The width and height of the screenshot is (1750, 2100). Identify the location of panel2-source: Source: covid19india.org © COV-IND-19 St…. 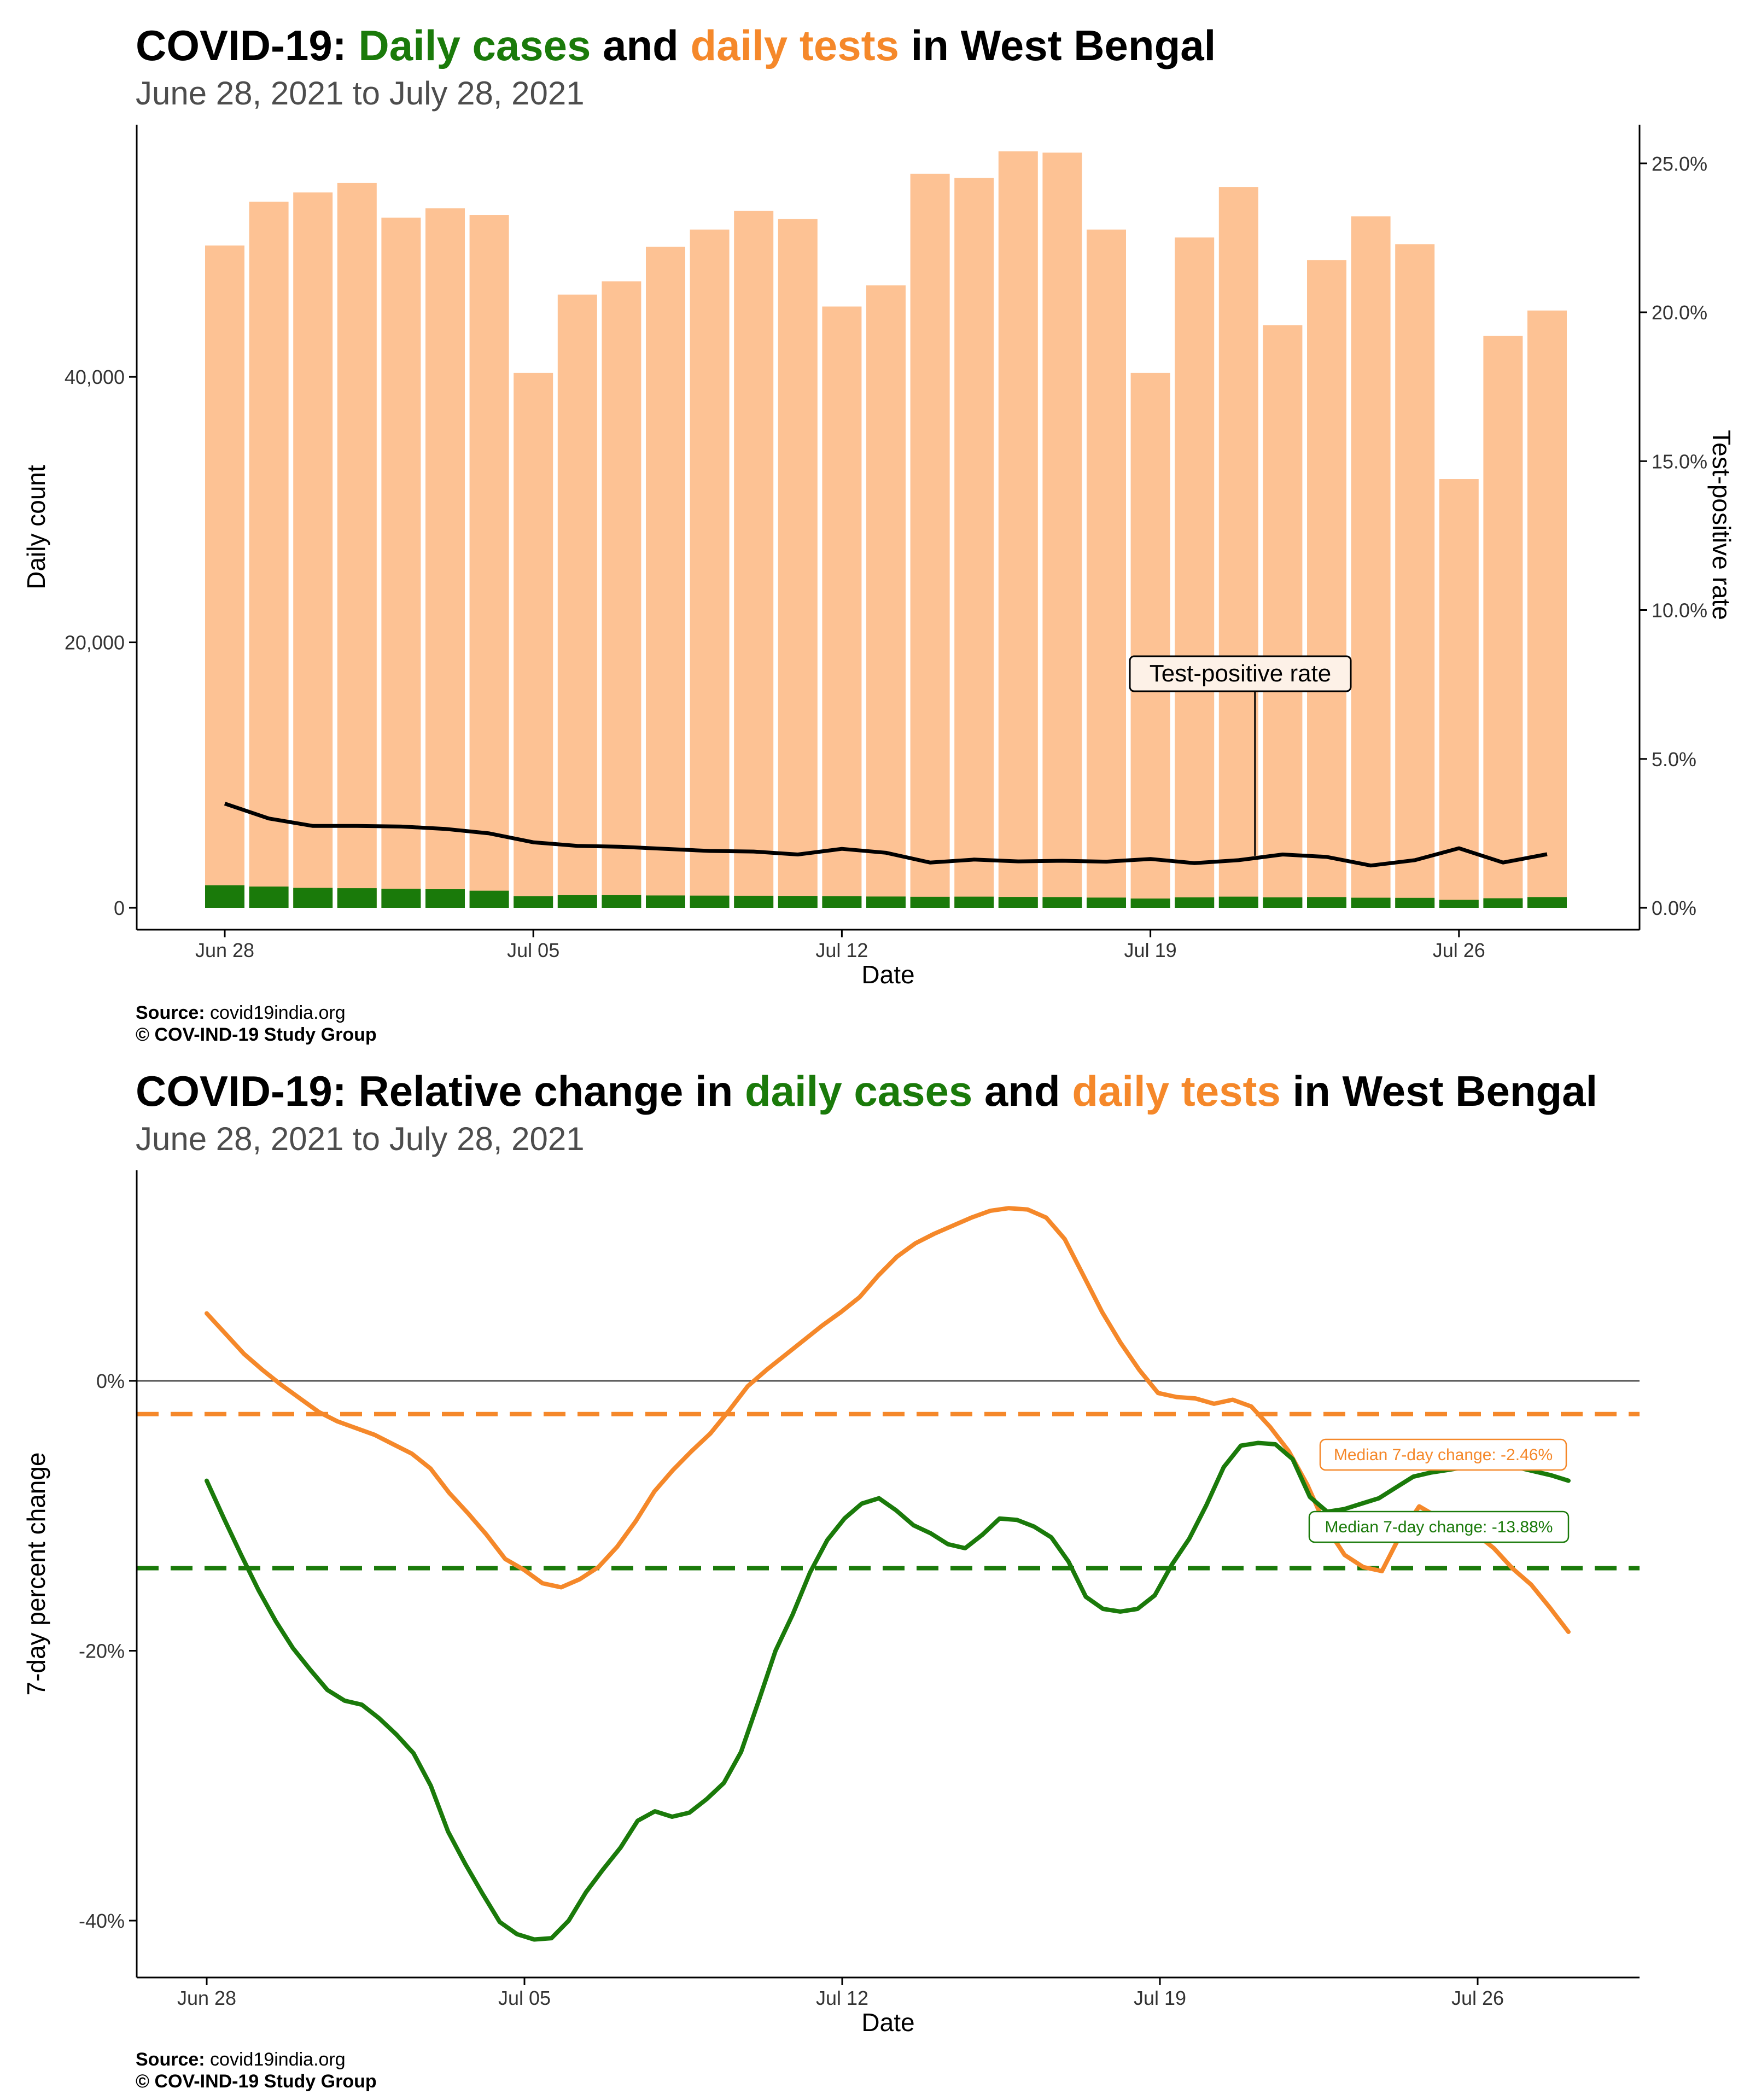
(256, 2070).